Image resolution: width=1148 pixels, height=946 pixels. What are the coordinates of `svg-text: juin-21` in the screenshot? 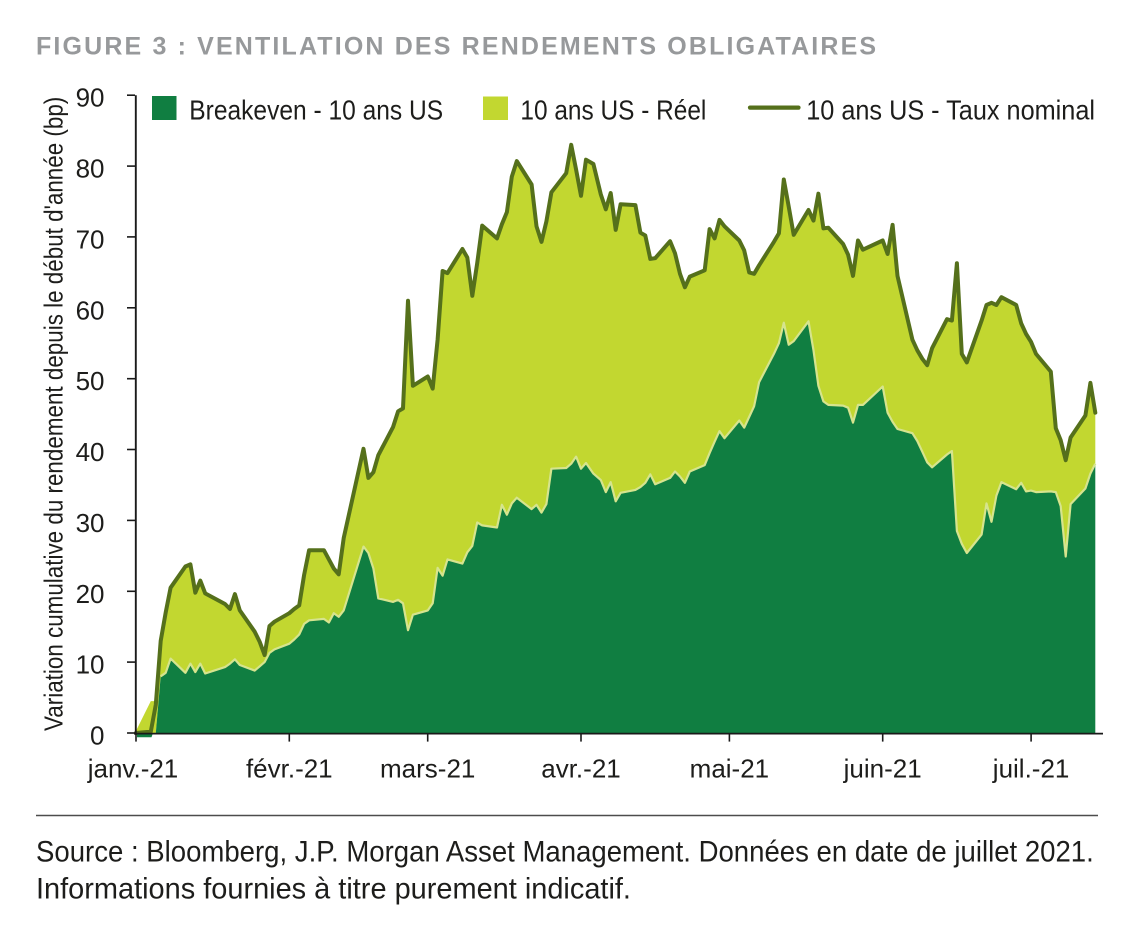 It's located at (882, 769).